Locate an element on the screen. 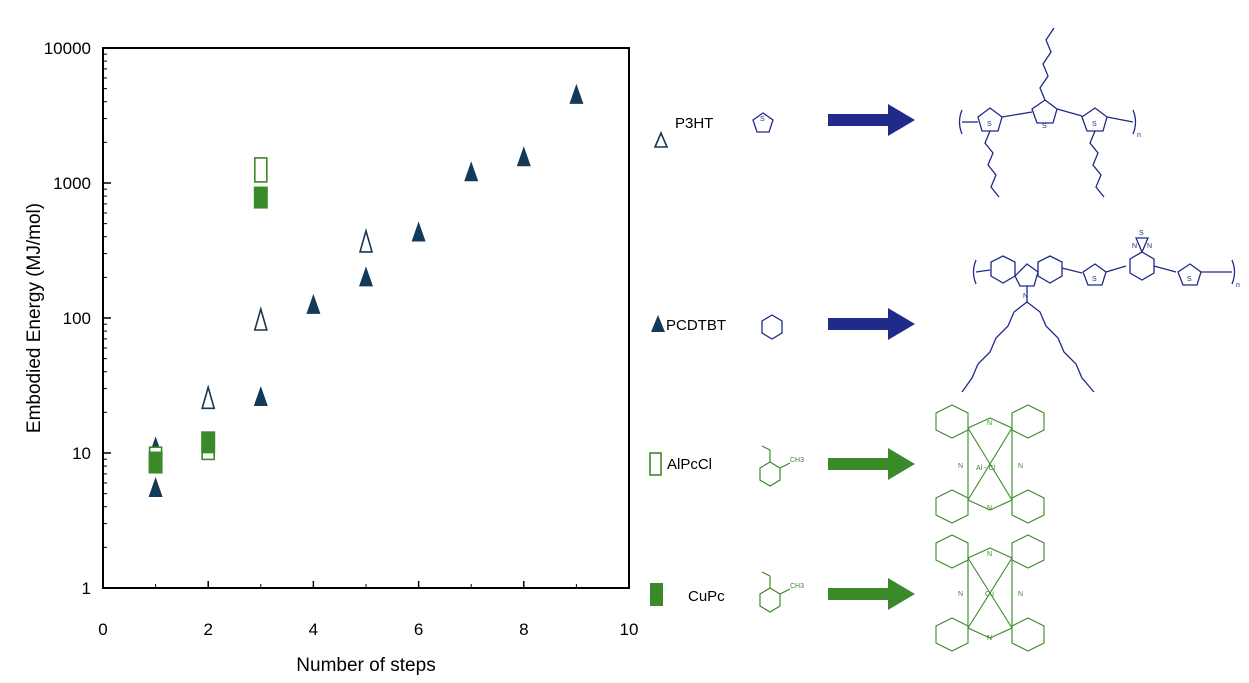 The image size is (1249, 683). y-tick-label: 1000 is located at coordinates (72, 183).